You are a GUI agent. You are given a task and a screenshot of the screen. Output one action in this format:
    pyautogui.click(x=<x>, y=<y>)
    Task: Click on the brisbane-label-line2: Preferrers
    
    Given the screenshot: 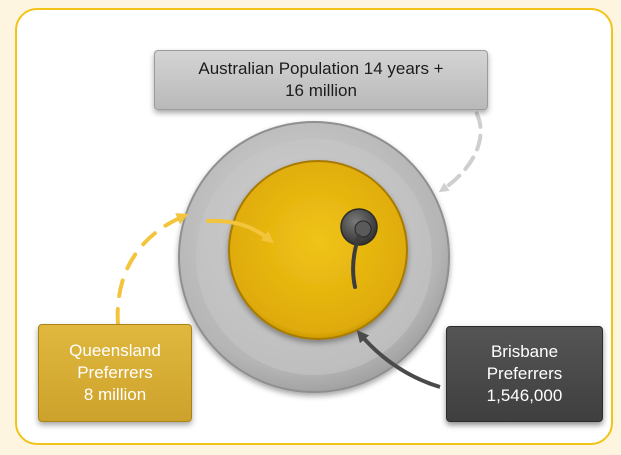 What is the action you would take?
    pyautogui.click(x=524, y=373)
    